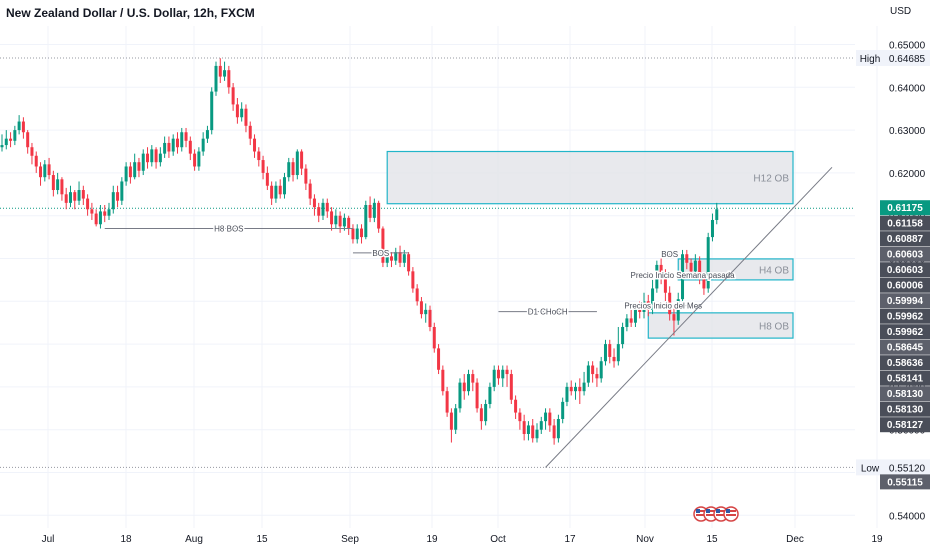 This screenshot has width=932, height=555. What do you see at coordinates (663, 306) in the screenshot?
I see `annotation-label: Precios Inicio del Mes` at bounding box center [663, 306].